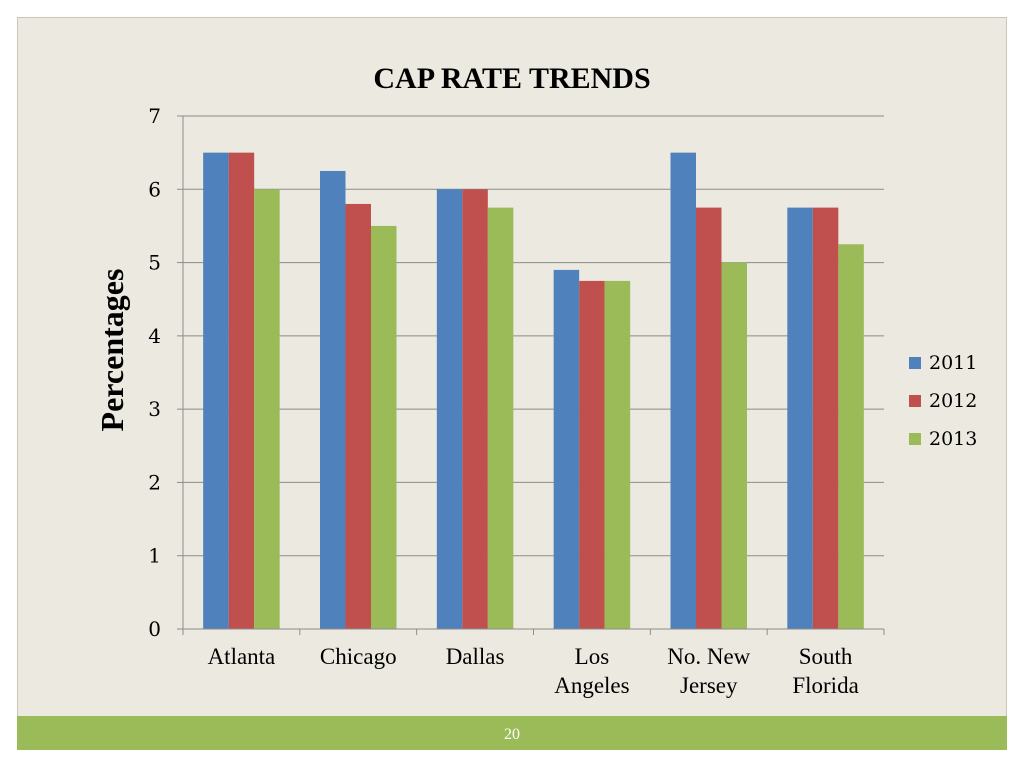 The height and width of the screenshot is (768, 1024). Describe the element at coordinates (154, 263) in the screenshot. I see `y-tick-label: 5` at that location.